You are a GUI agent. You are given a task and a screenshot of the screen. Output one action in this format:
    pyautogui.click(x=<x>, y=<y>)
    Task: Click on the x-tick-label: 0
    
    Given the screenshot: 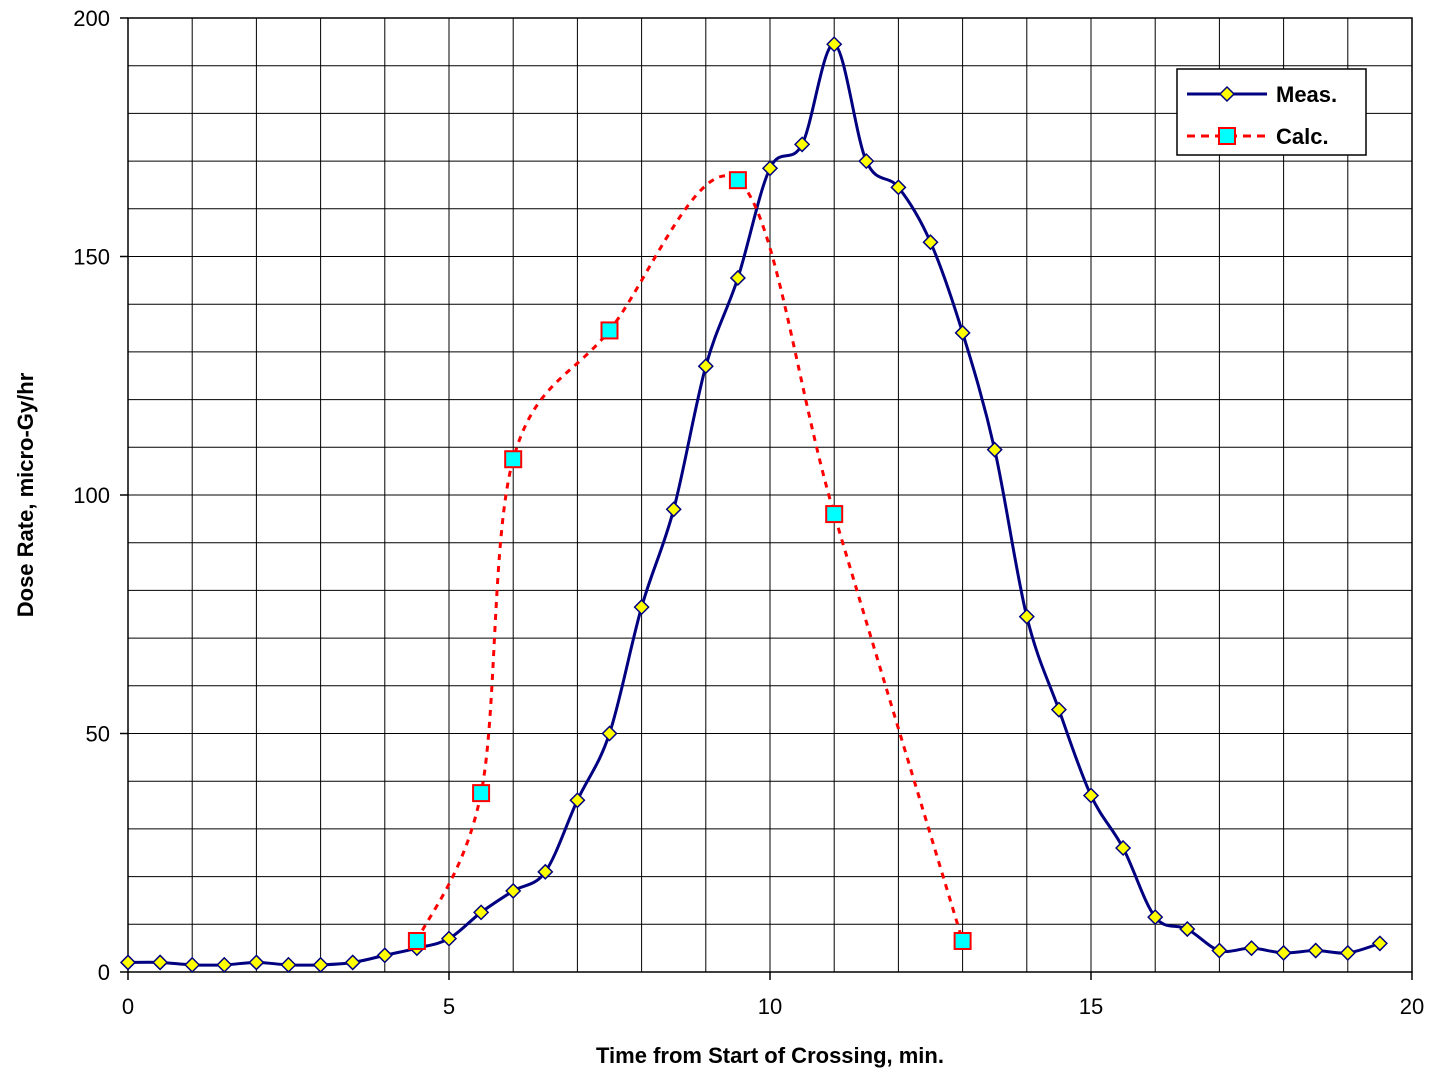 What is the action you would take?
    pyautogui.click(x=128, y=1006)
    